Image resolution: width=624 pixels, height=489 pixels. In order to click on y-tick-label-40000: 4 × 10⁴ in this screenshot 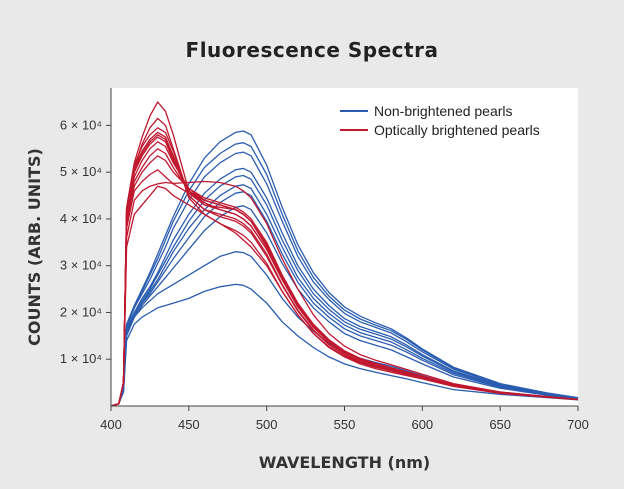, I will do `click(81, 218)`.